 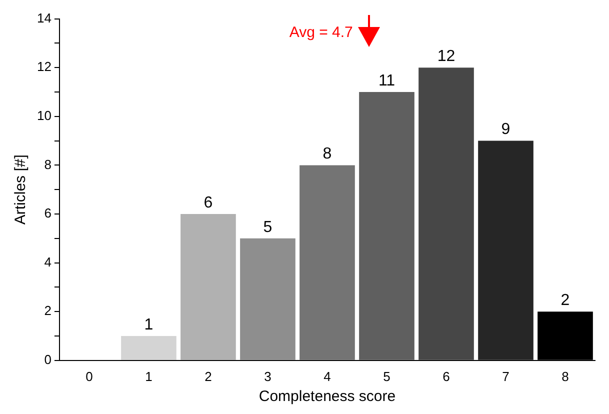 What do you see at coordinates (327, 376) in the screenshot?
I see `x-tick-label: 4` at bounding box center [327, 376].